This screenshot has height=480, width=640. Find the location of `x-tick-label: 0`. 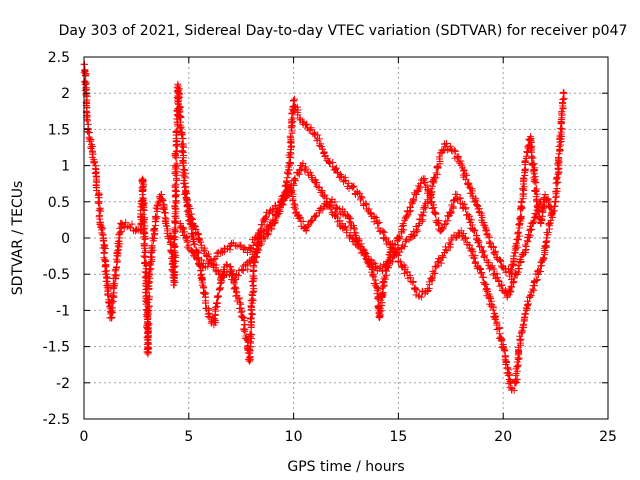

x-tick-label: 0 is located at coordinates (84, 437).